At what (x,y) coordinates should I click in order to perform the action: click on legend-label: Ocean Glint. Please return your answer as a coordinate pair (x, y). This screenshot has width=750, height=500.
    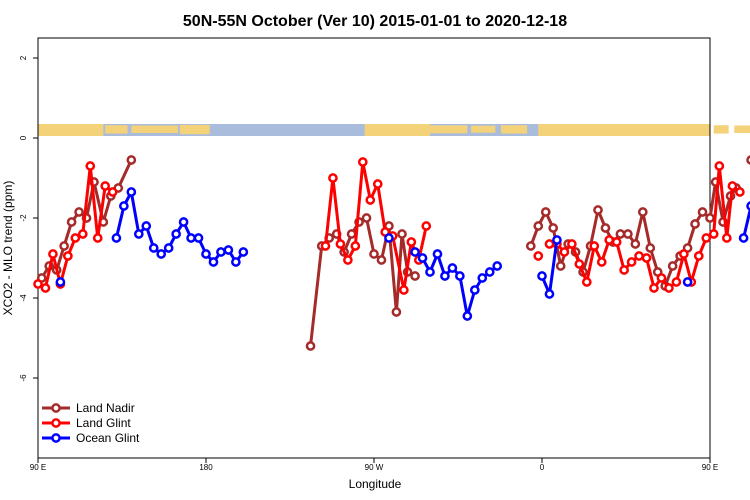
    Looking at the image, I should click on (108, 438).